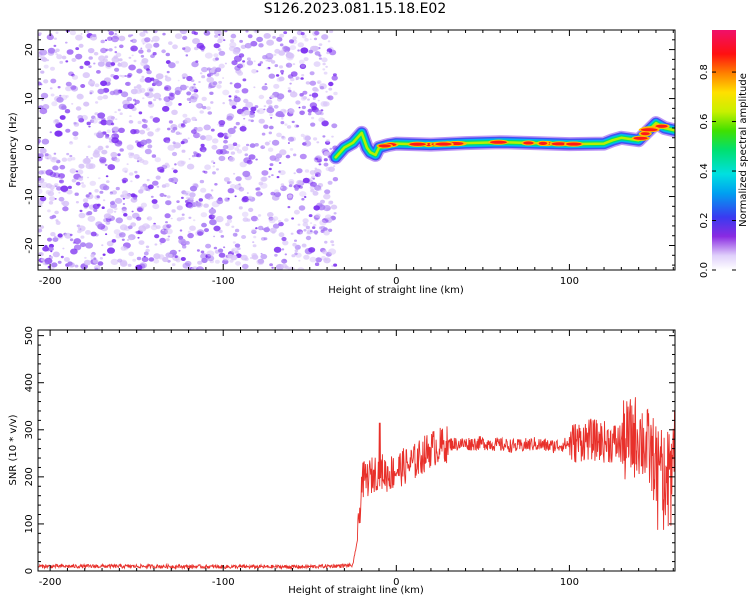 This screenshot has height=600, width=750. What do you see at coordinates (569, 281) in the screenshot?
I see `x-tick-label: 100` at bounding box center [569, 281].